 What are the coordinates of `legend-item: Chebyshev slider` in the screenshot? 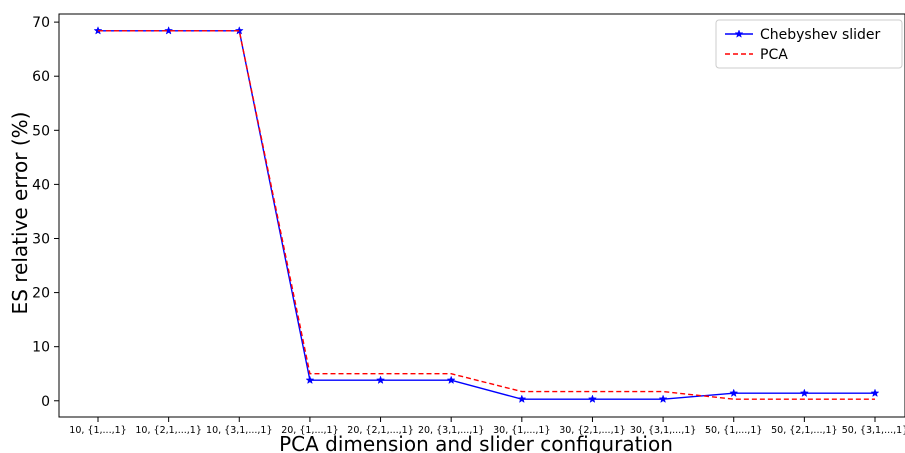 It's located at (803, 35).